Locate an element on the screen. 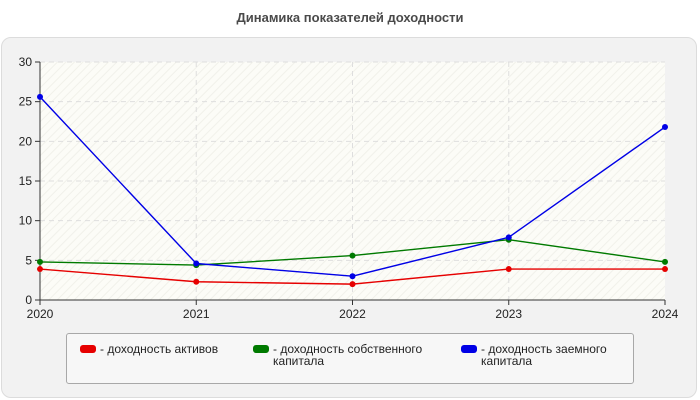 The image size is (700, 400). legend-item-debt: - доходность заемного капитала is located at coordinates (551, 355).